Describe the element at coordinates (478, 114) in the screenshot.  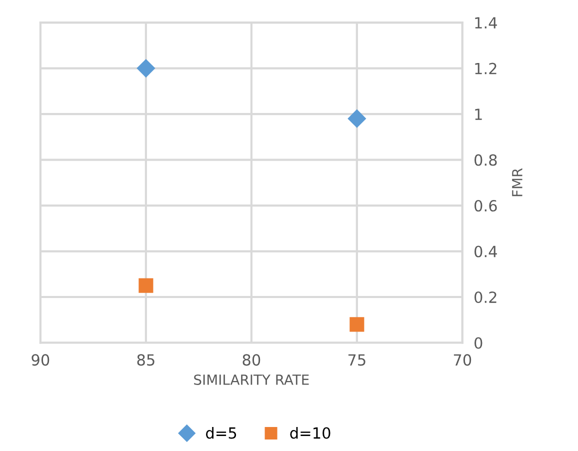
I see `y-tick-label: 1` at that location.